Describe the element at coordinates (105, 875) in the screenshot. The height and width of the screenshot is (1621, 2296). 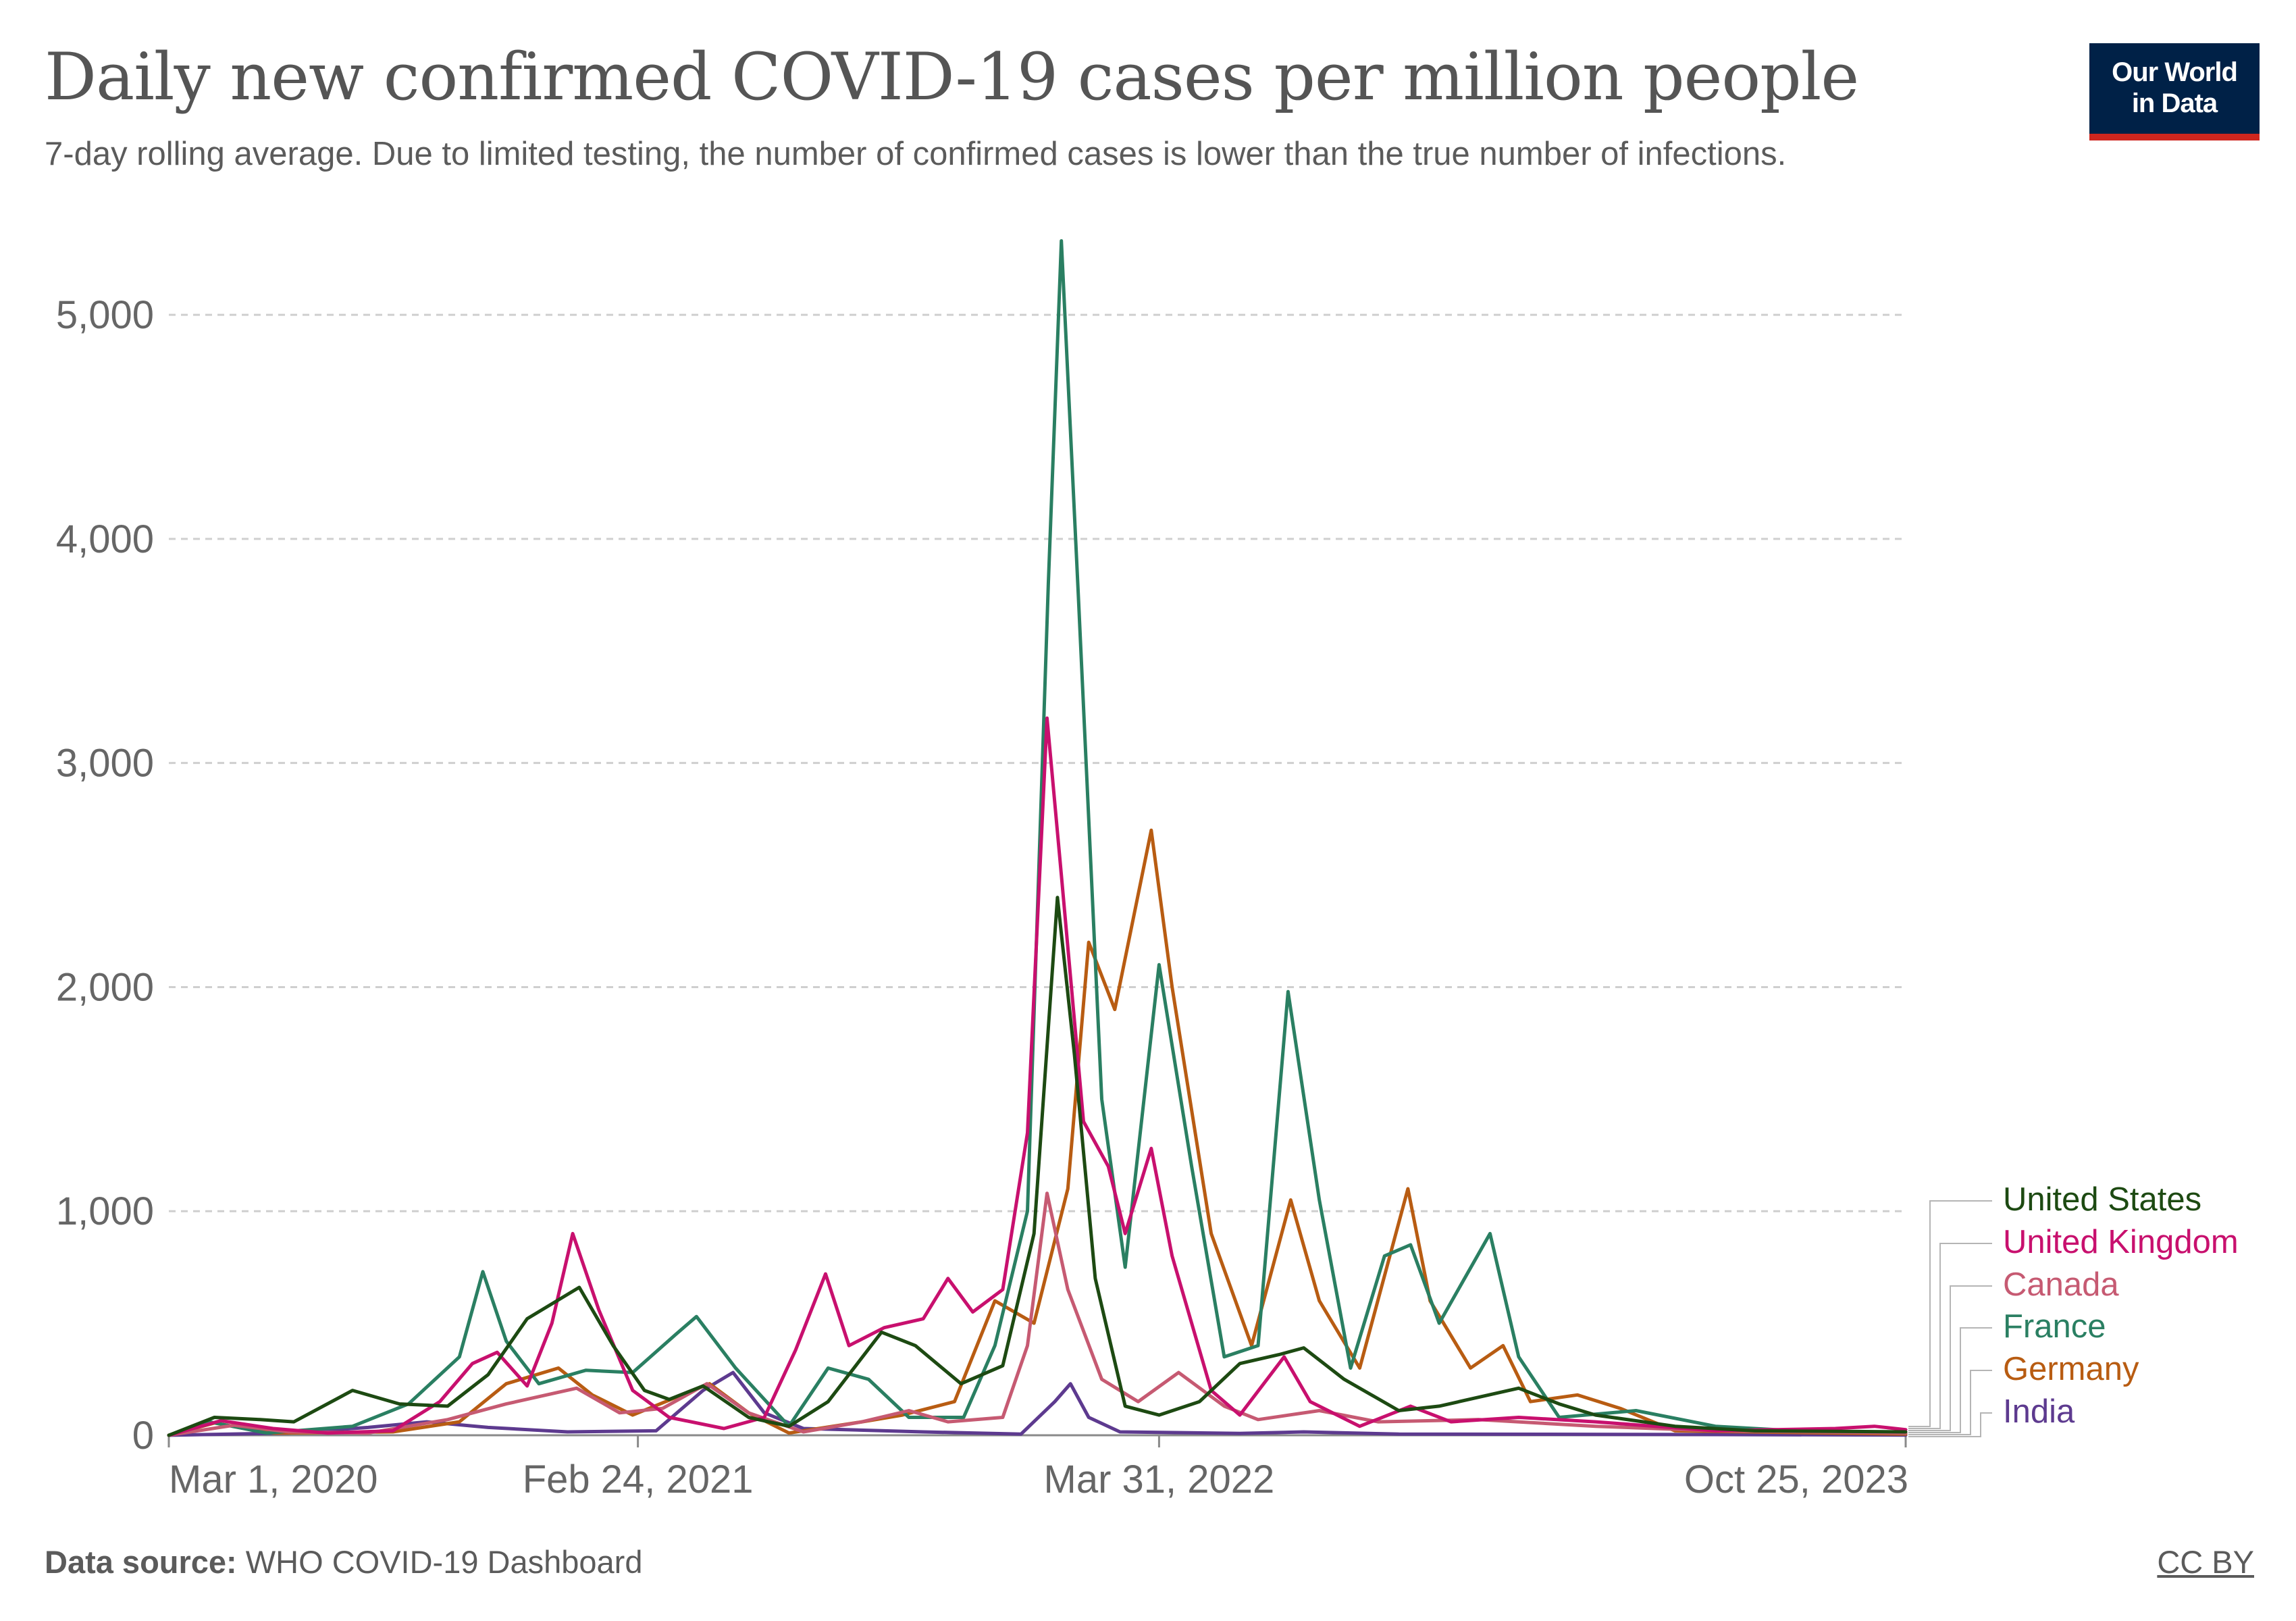
I see `y-axis: 0 1,000 2,000 3,000 4,000 5,000` at that location.